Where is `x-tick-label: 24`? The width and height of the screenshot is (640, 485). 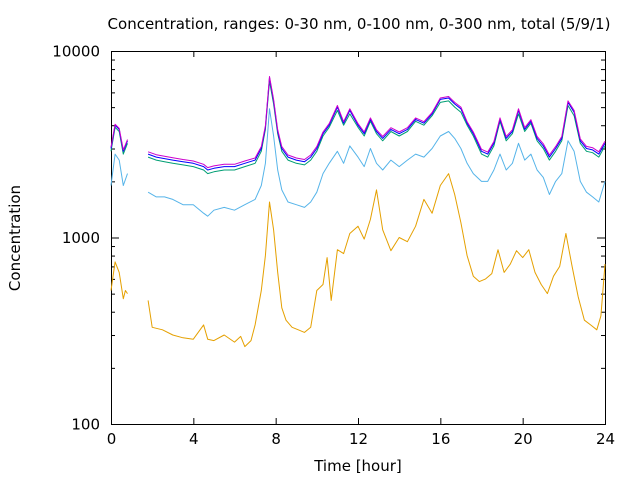 x-tick-label: 24 is located at coordinates (605, 439).